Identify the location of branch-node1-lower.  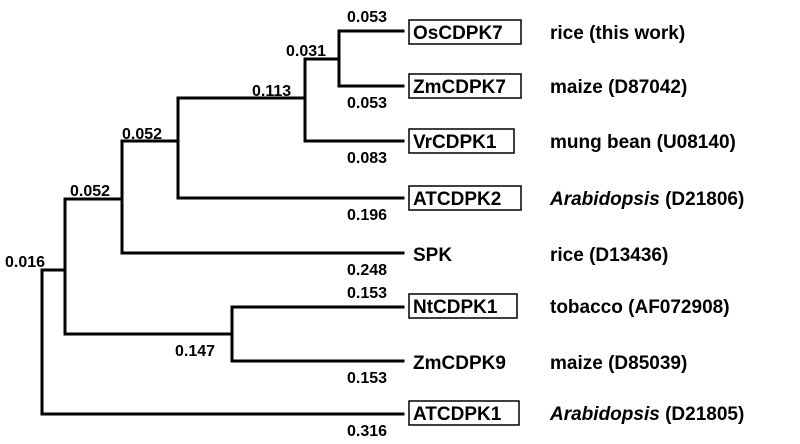
(148, 302).